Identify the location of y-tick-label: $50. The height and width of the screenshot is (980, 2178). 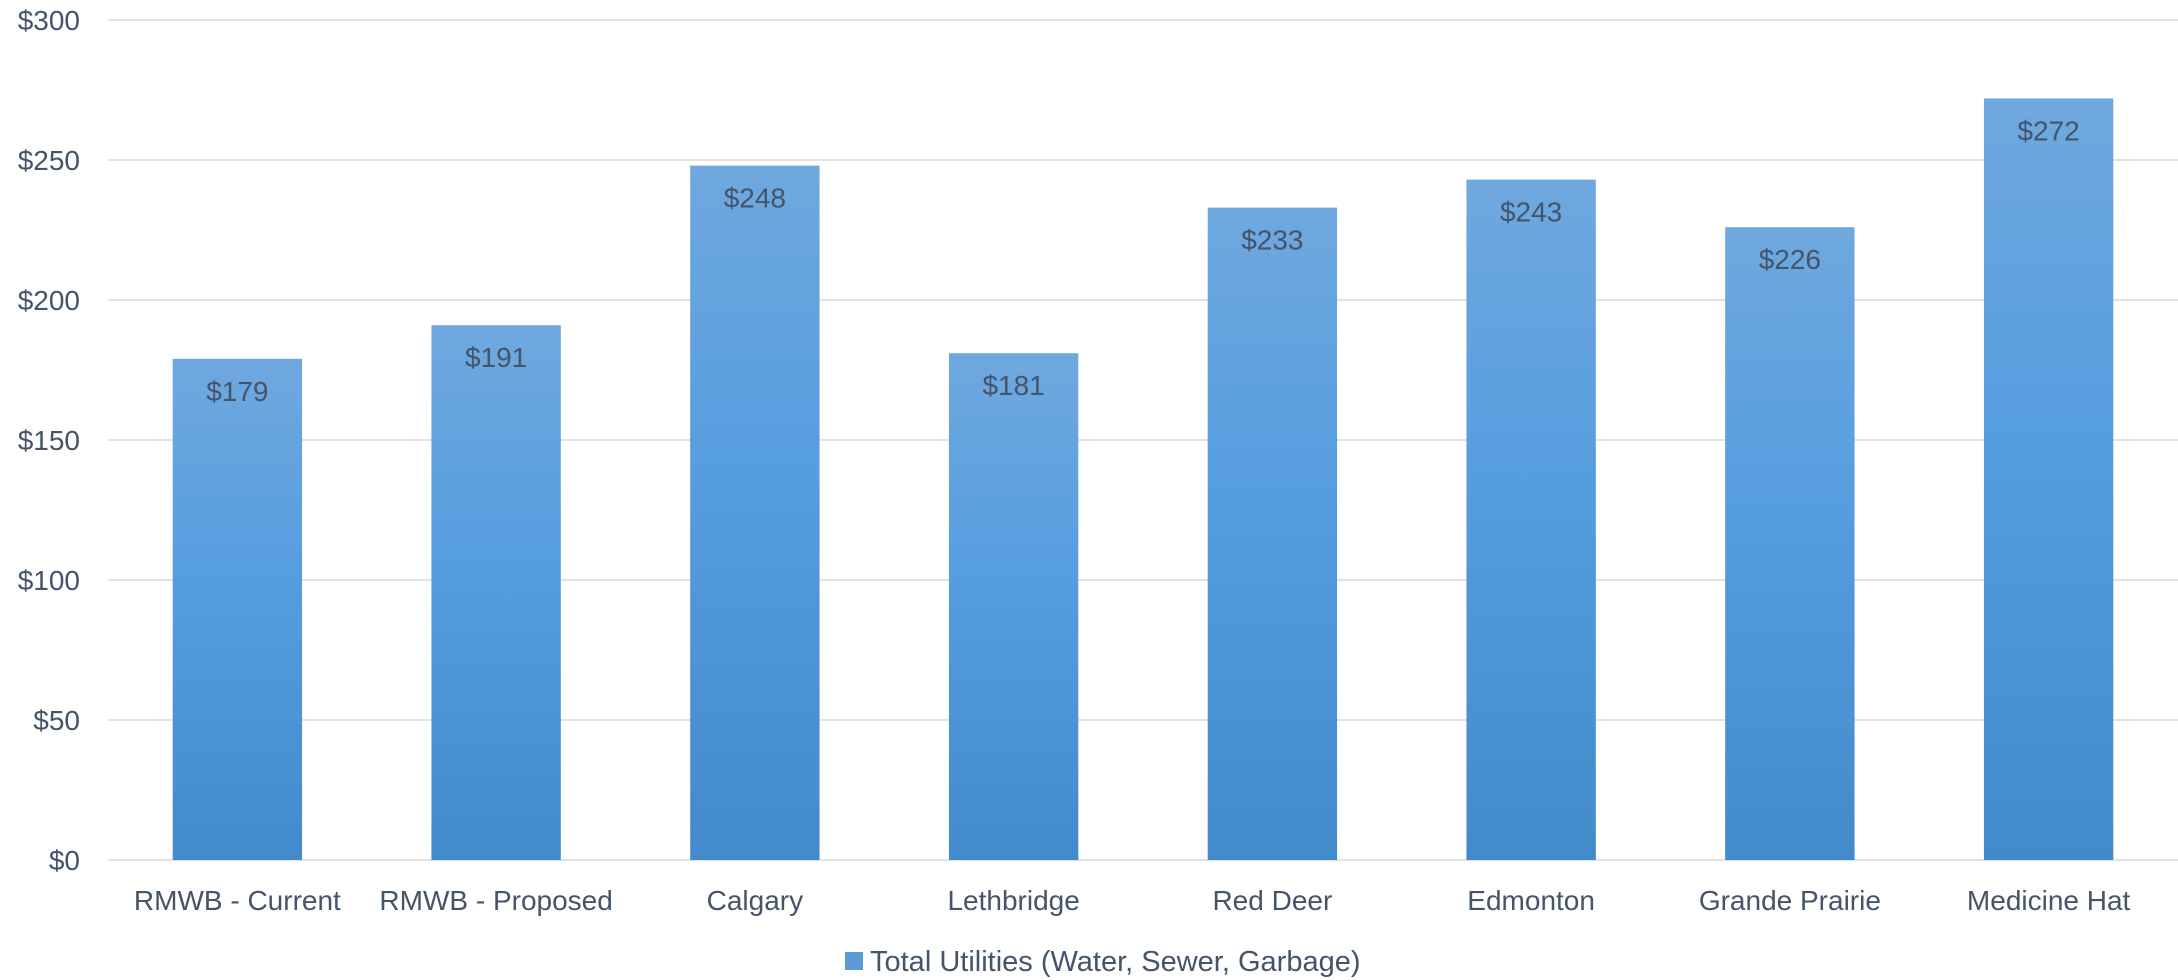
(56, 720).